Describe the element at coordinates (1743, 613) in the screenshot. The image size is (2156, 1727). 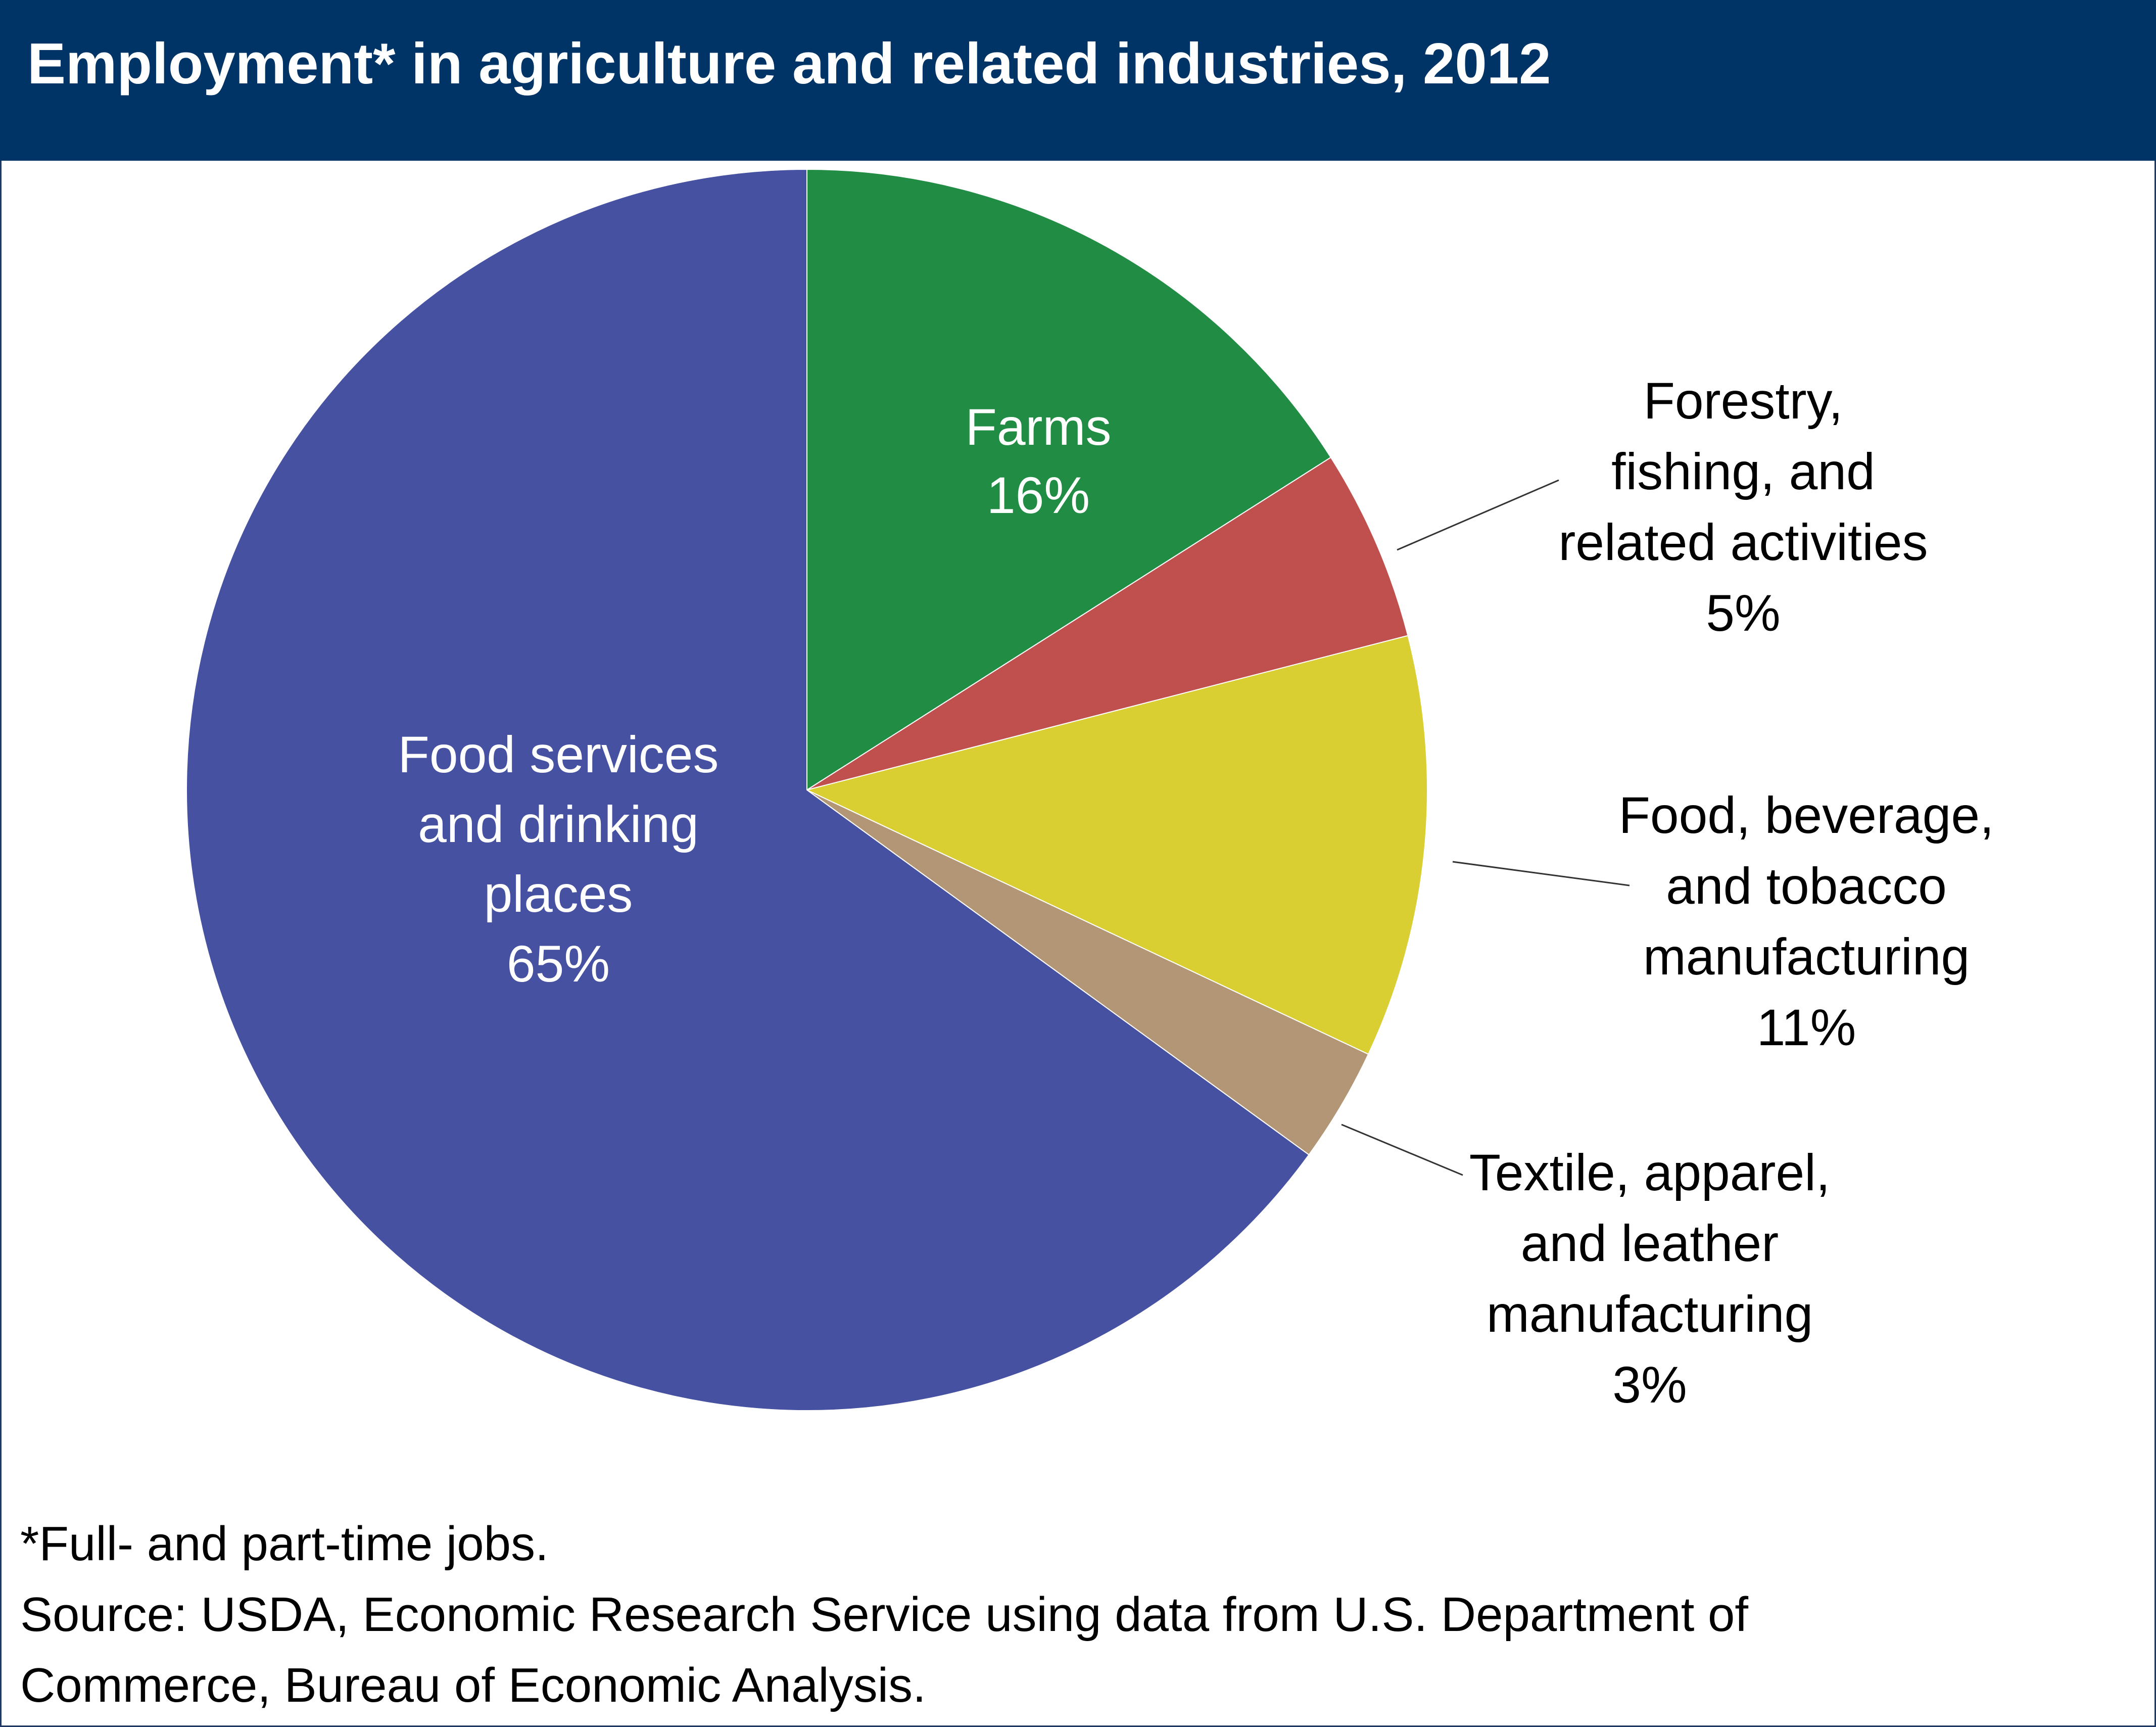
I see `slice-value-forestry-fishing-and-related-activities: 5%` at that location.